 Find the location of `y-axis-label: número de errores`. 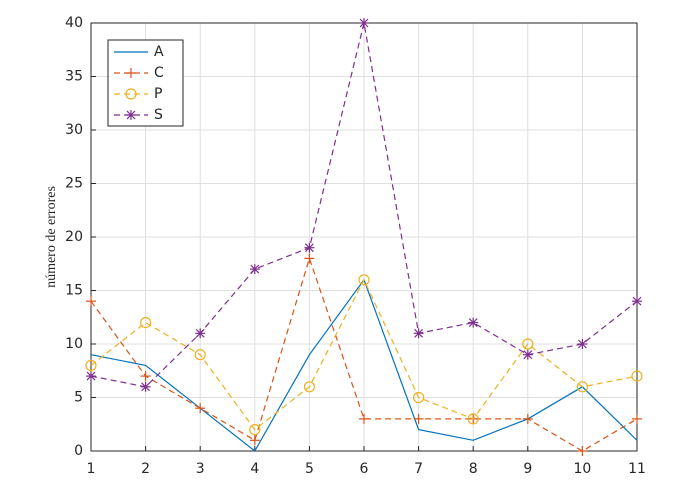

y-axis-label: número de errores is located at coordinates (51, 237).